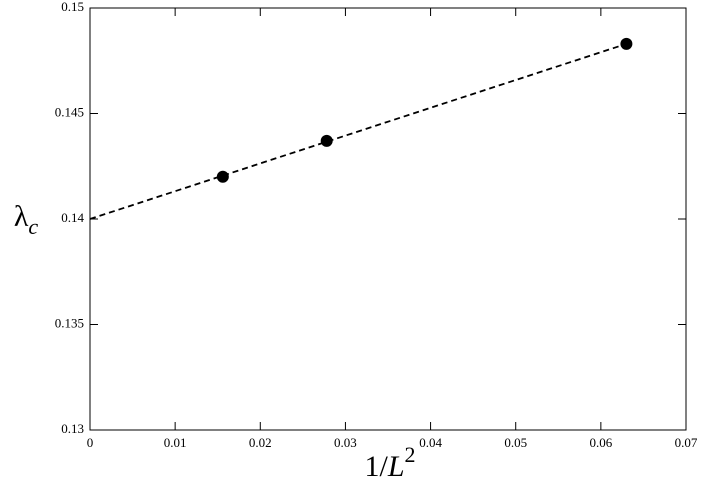  Describe the element at coordinates (90, 442) in the screenshot. I see `x-tick-label: 0` at that location.